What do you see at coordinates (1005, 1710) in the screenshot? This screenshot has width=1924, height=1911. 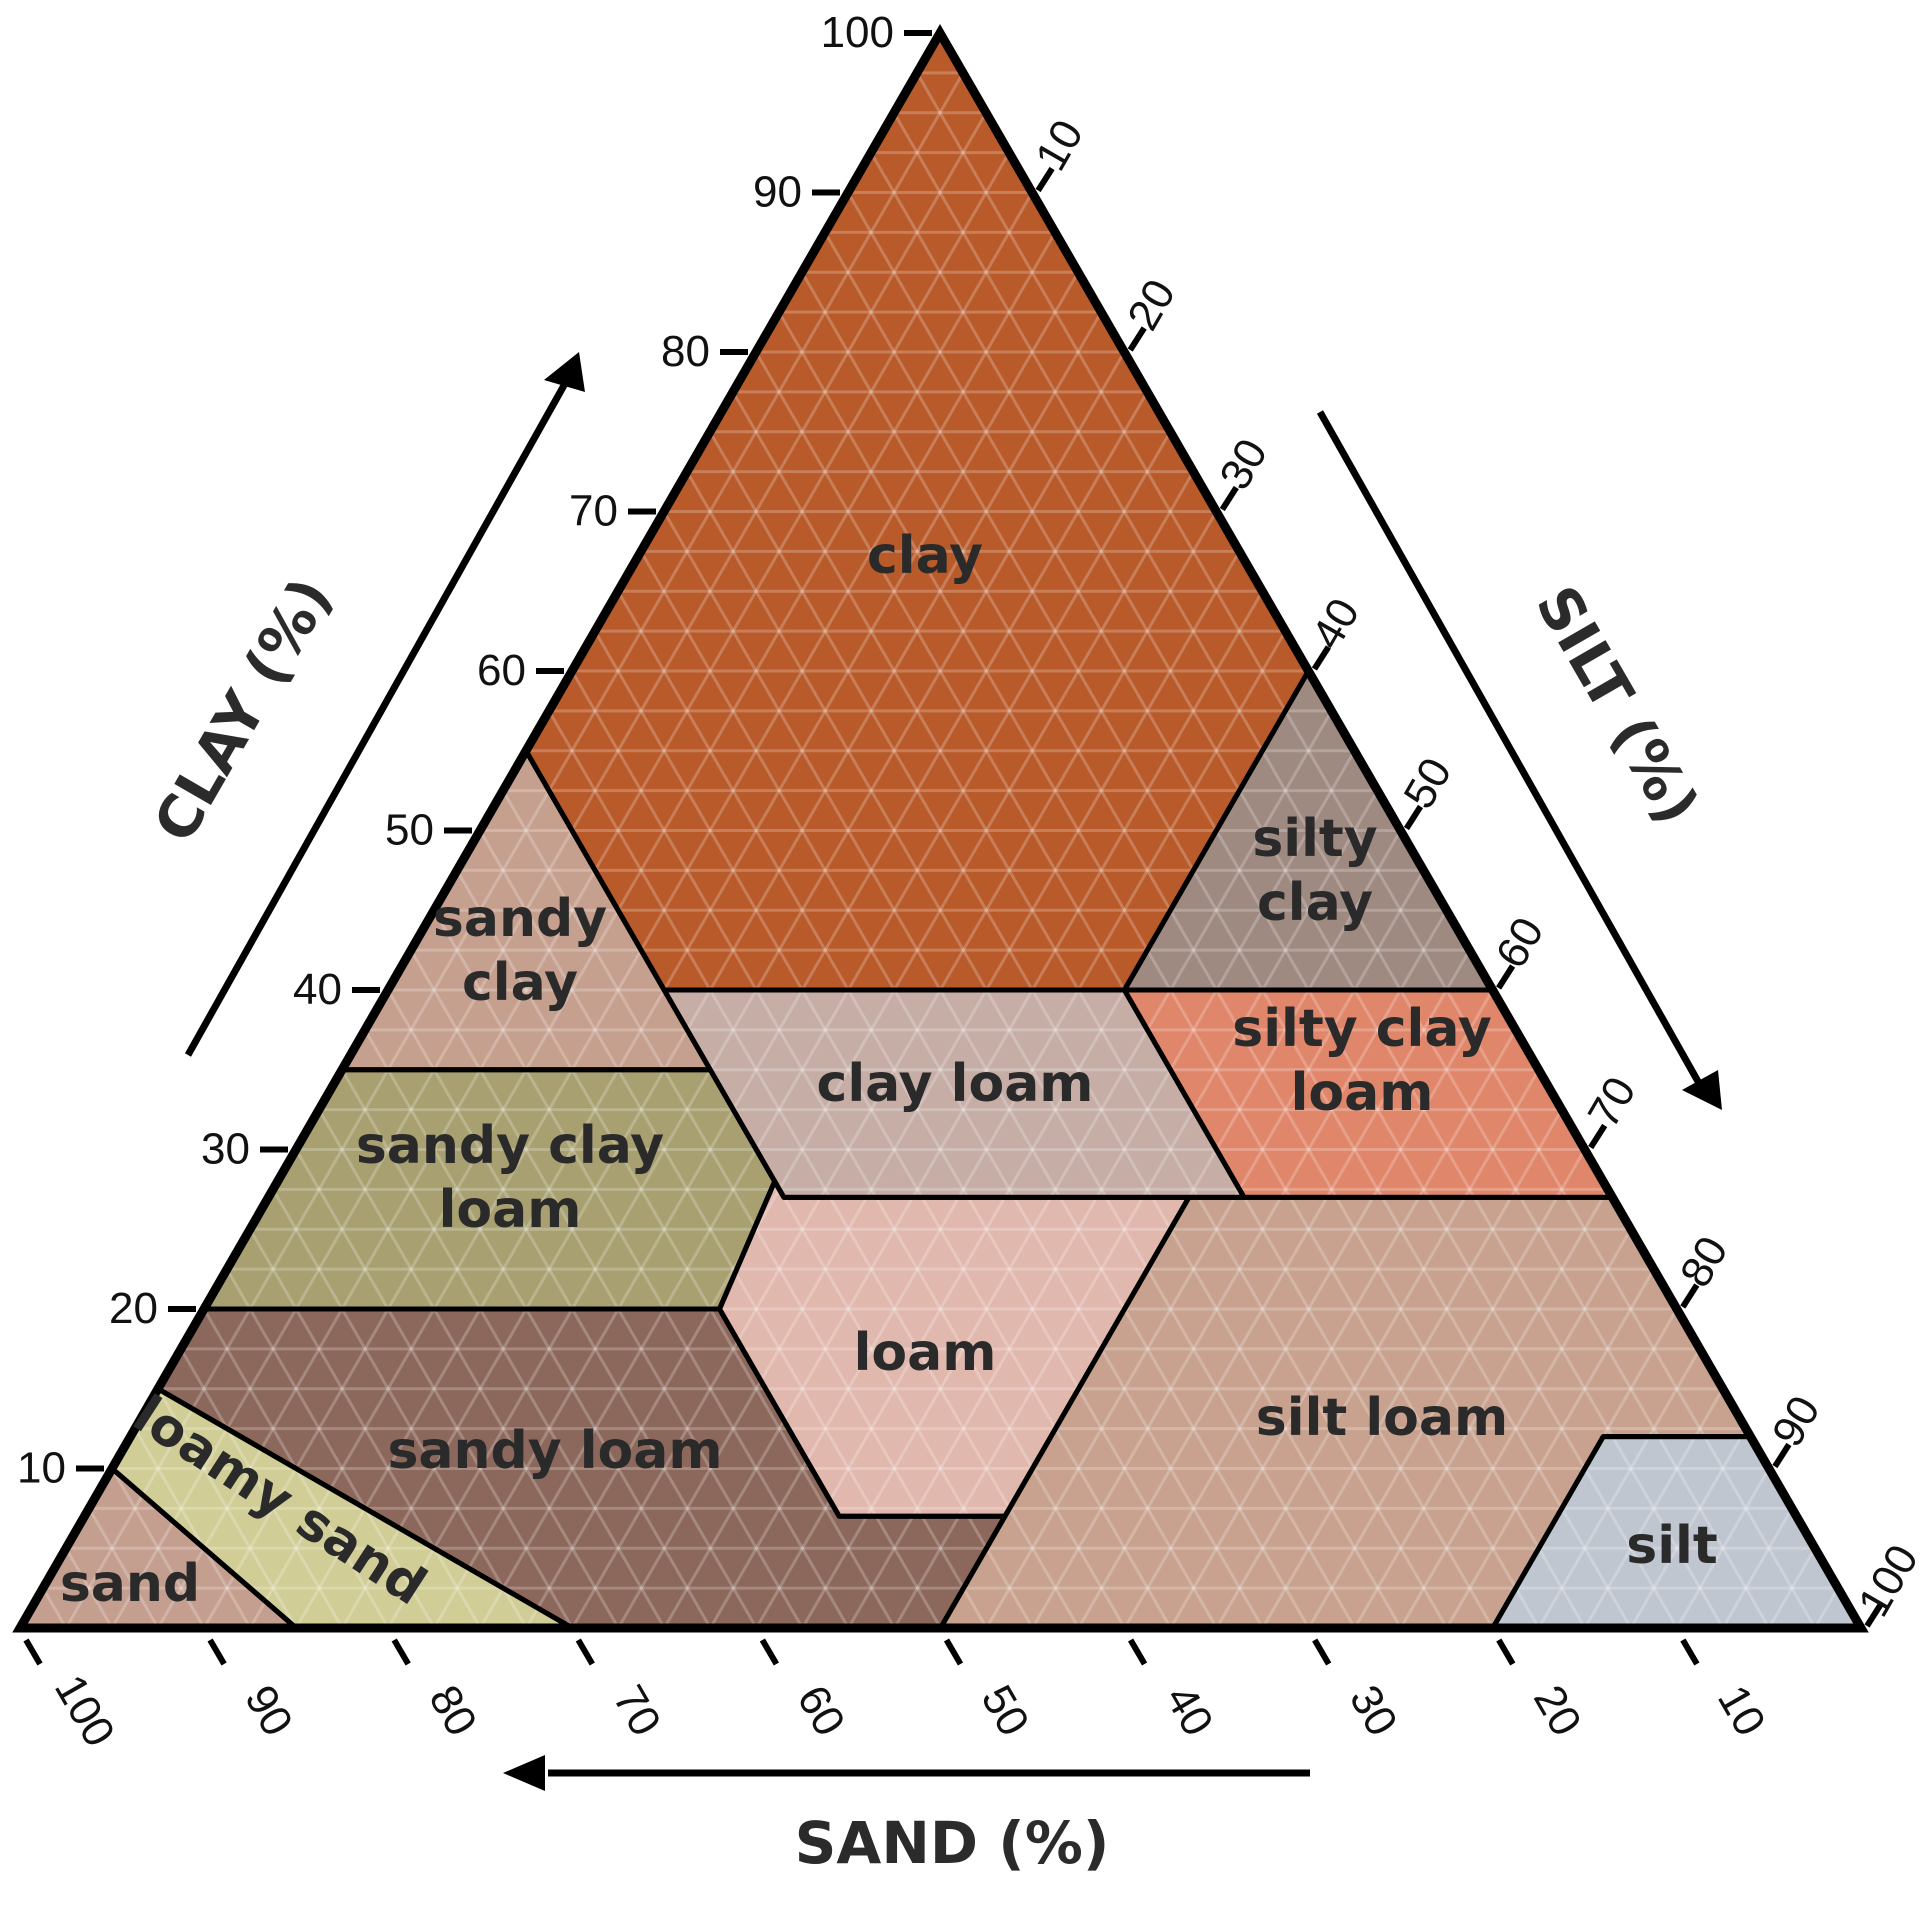 I see `sand-tick-label: 50` at bounding box center [1005, 1710].